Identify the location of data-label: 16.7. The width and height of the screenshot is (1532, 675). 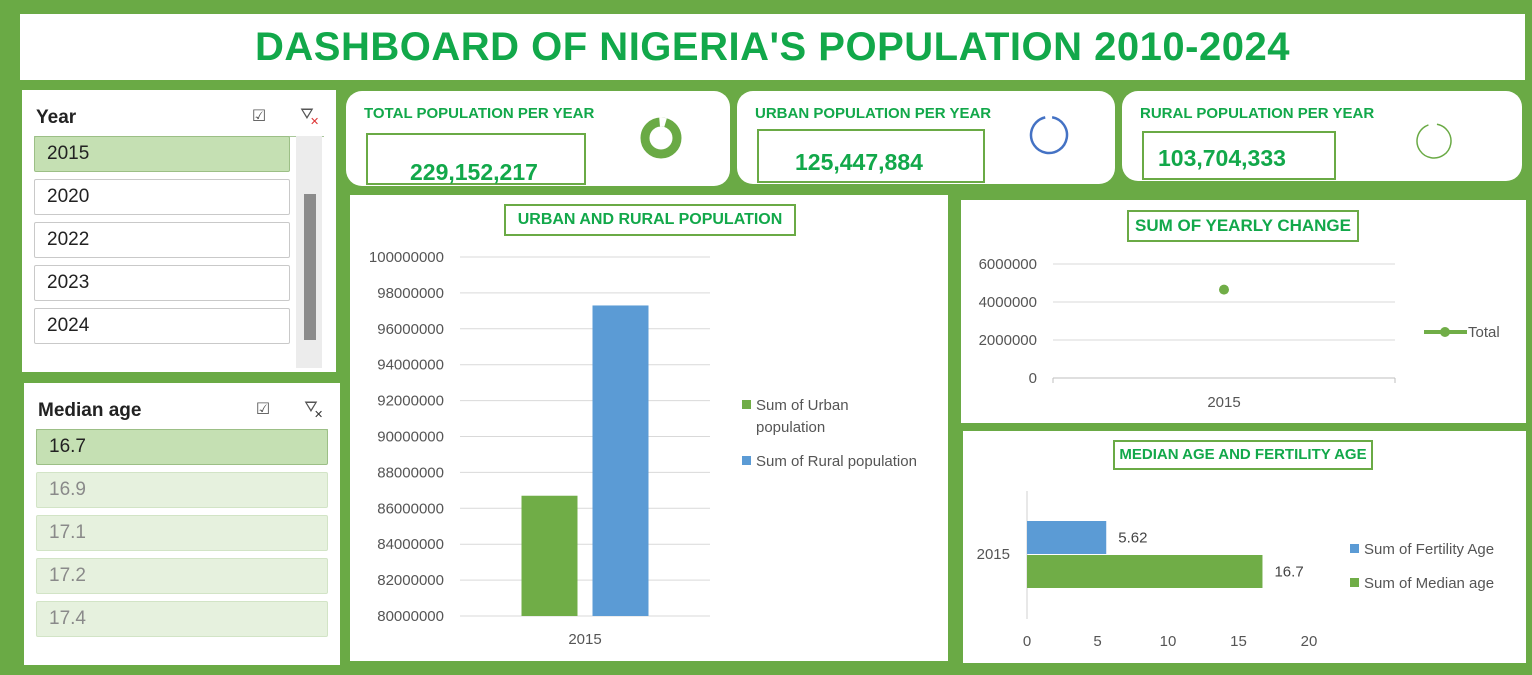
(1288, 572).